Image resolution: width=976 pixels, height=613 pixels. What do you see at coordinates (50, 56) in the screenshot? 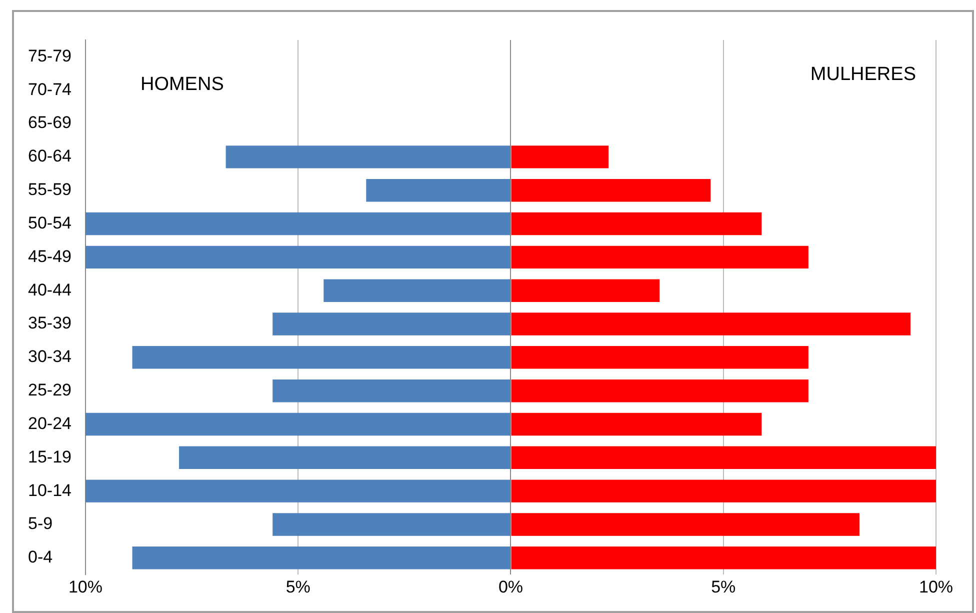
I see `y-tick-label: 75-79` at bounding box center [50, 56].